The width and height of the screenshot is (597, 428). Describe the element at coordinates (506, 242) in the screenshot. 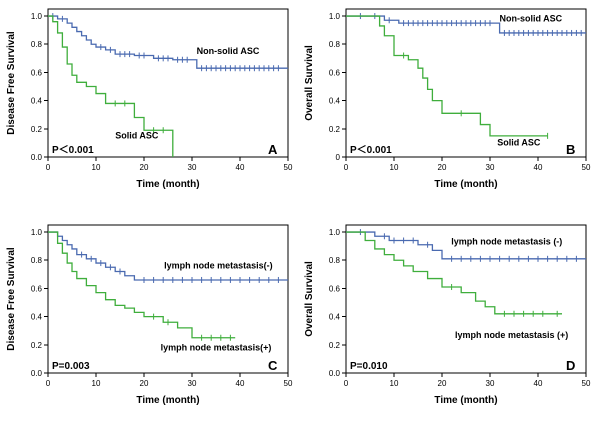

I see `series-label: lymph node metastasis (-)` at that location.